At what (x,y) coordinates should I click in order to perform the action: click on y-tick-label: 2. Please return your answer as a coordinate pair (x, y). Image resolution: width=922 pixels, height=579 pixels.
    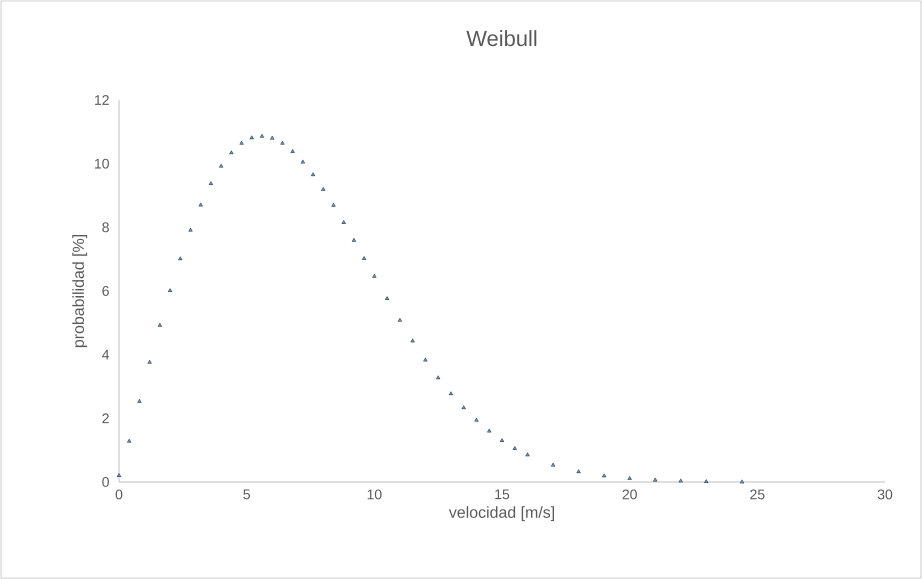
    Looking at the image, I should click on (105, 418).